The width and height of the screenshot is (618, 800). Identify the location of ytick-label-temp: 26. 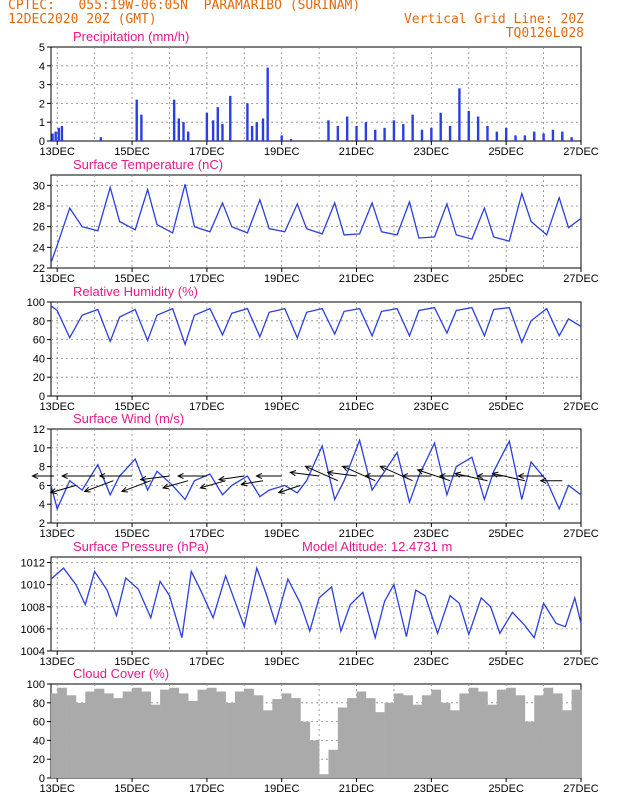
(39, 228).